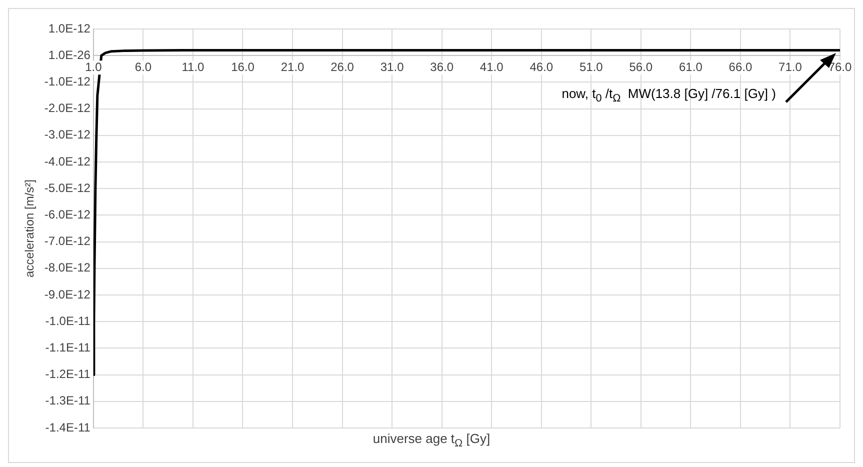  I want to click on x-tick-label: 76.0, so click(840, 67).